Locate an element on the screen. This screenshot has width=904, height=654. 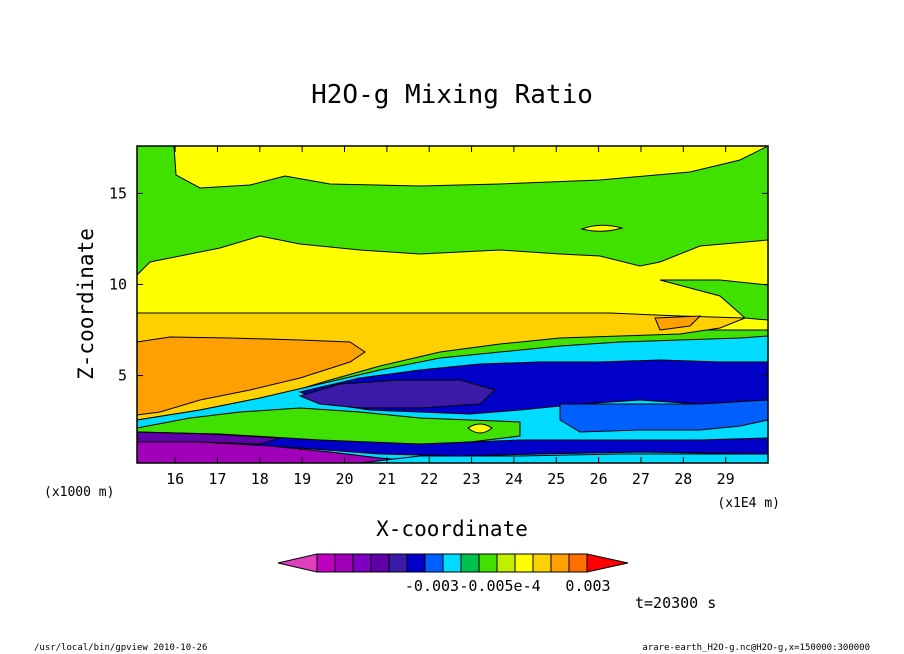
colorbar-label: -0.005e-4 is located at coordinates (499, 586).